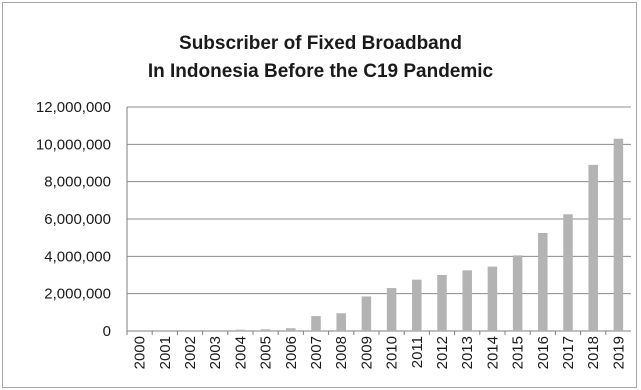 This screenshot has width=641, height=390. Describe the element at coordinates (265, 330) in the screenshot. I see `bar-2005` at that location.